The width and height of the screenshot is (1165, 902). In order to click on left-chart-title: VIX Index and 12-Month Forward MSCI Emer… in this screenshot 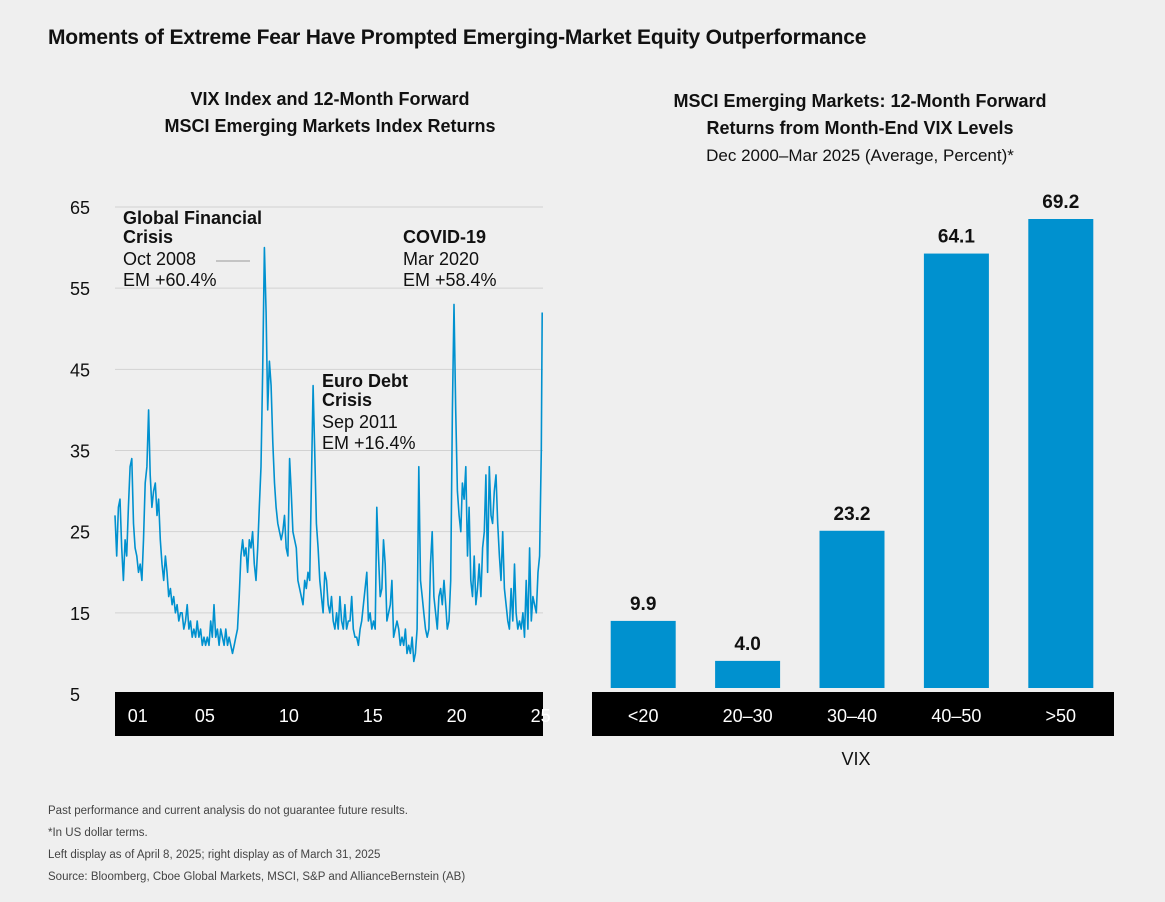, I will do `click(330, 113)`.